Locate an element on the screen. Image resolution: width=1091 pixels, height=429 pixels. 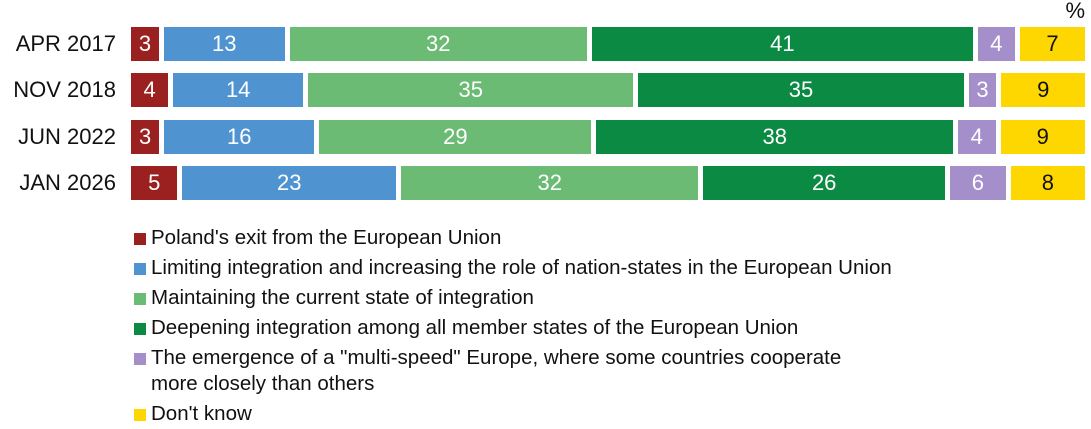
segment-maintaining: 29 is located at coordinates (455, 137).